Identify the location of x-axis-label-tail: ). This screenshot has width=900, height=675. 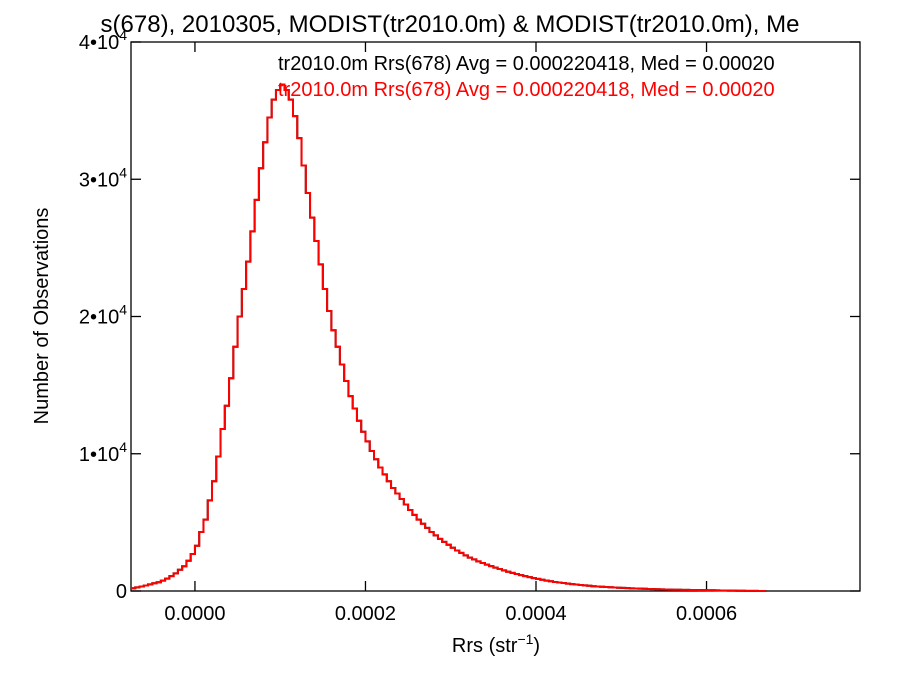
(536, 646).